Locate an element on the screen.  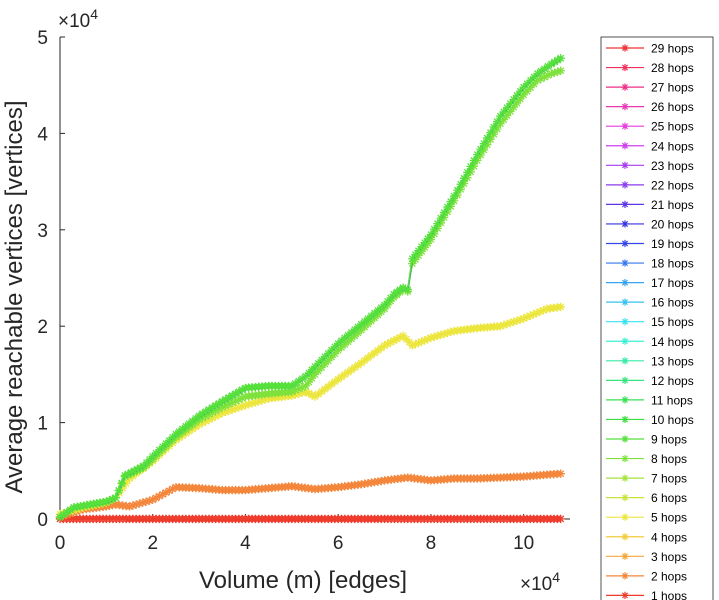
legend-item: 26 hops is located at coordinates (650, 107).